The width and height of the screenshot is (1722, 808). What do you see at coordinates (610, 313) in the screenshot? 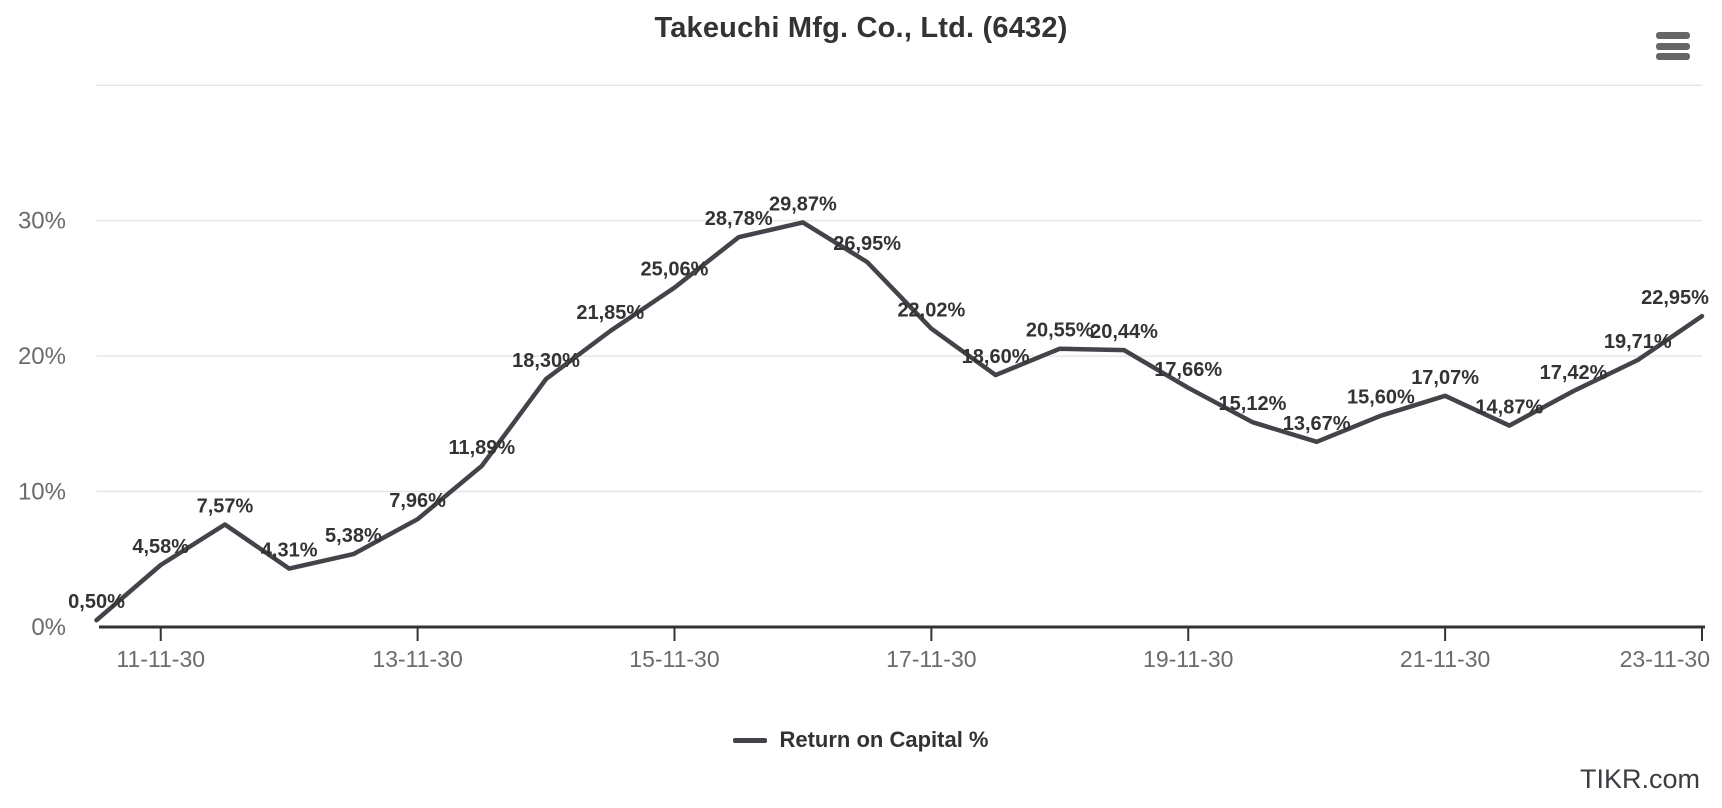
I see `data-label: 21,85%` at bounding box center [610, 313].